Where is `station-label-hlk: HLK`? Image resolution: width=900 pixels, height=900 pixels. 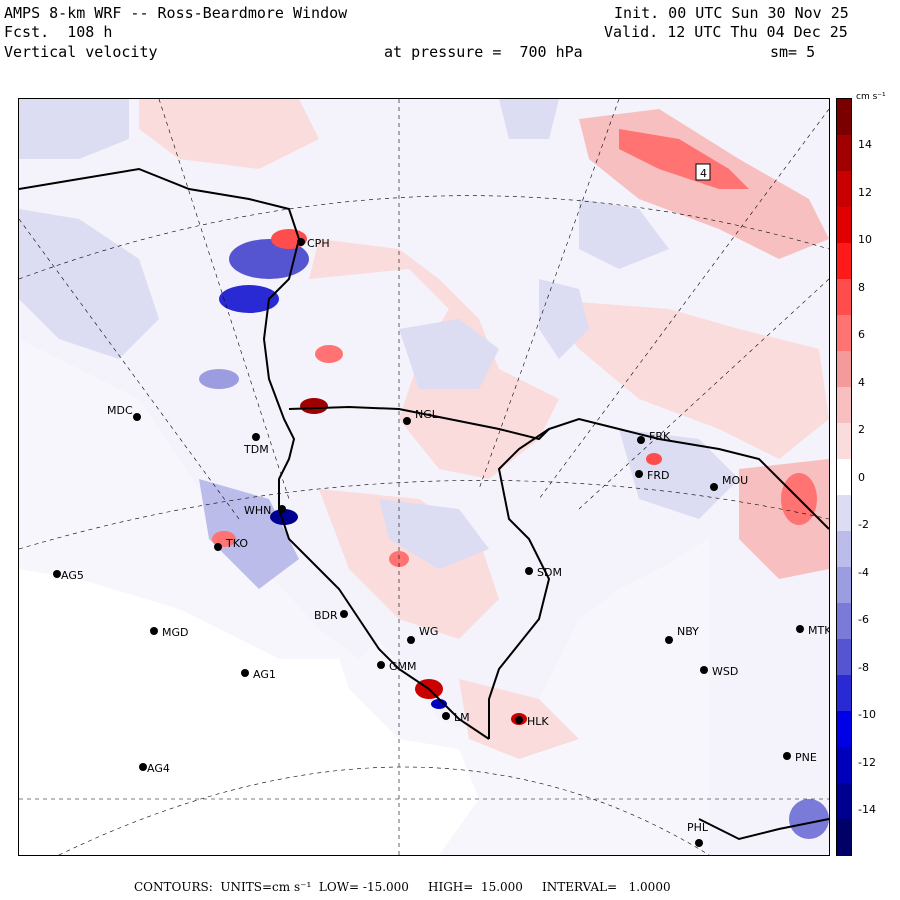 station-label-hlk: HLK is located at coordinates (538, 721).